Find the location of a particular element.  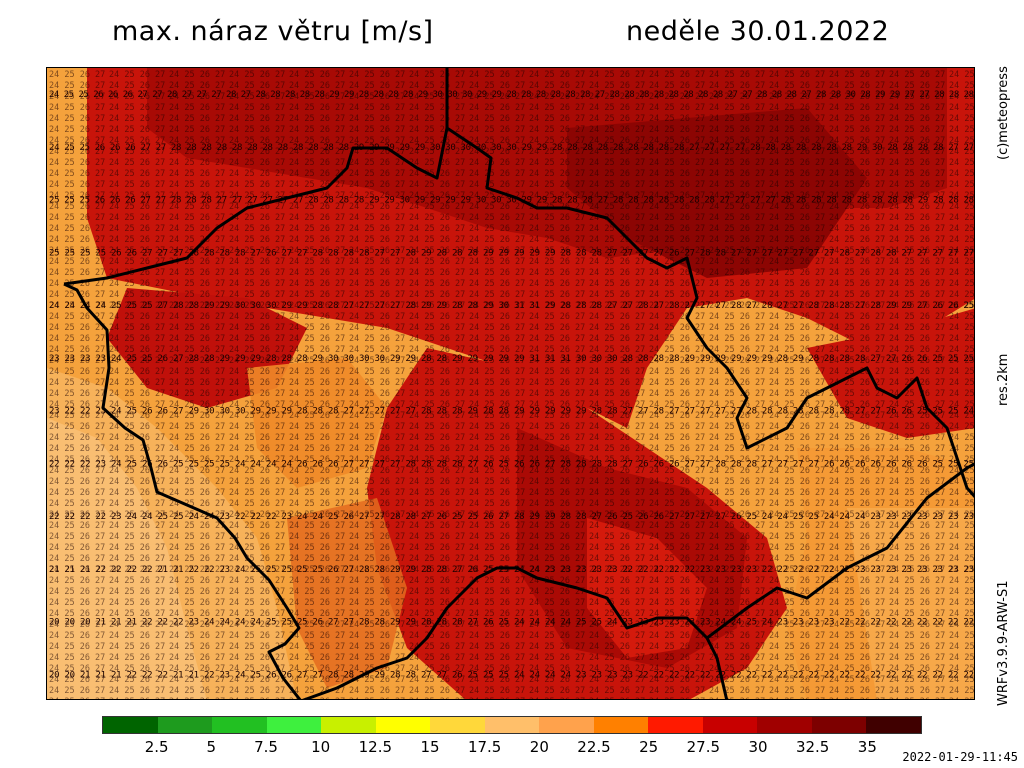

legend-label: 30 is located at coordinates (758, 747).